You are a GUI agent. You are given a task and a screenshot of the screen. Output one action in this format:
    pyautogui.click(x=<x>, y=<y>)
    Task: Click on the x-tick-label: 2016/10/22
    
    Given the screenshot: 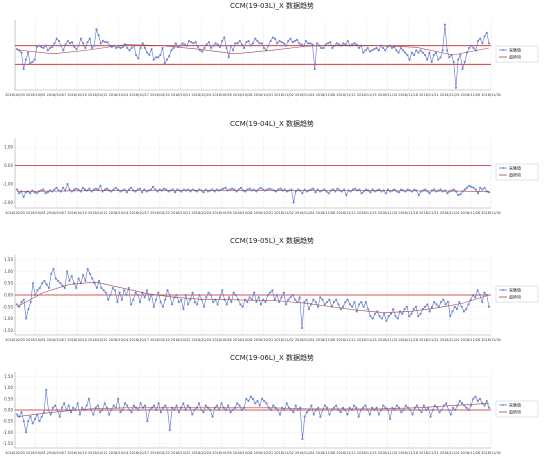 What is the action you would take?
    pyautogui.click(x=181, y=453)
    